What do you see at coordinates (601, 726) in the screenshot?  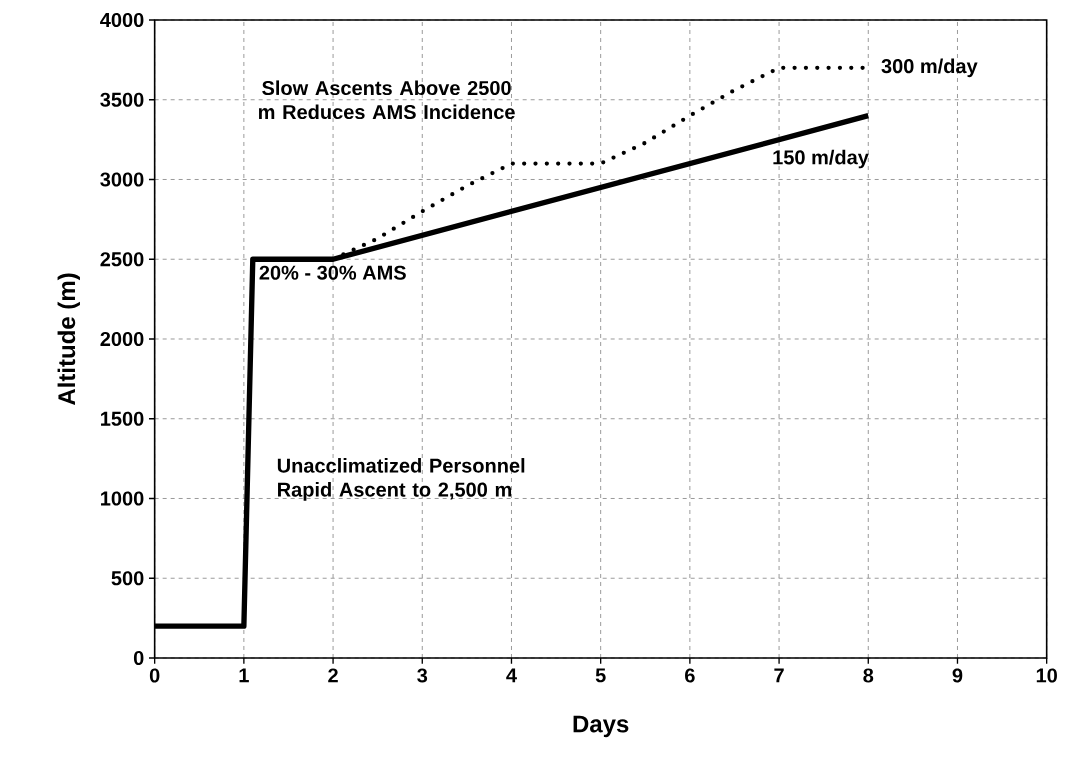 I see `x-axis-title: Days` at bounding box center [601, 726].